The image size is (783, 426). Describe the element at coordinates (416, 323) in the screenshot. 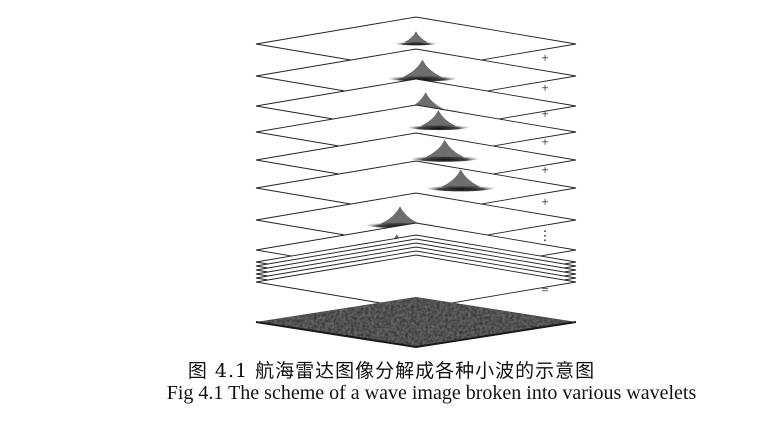

I see `wave-surface` at that location.